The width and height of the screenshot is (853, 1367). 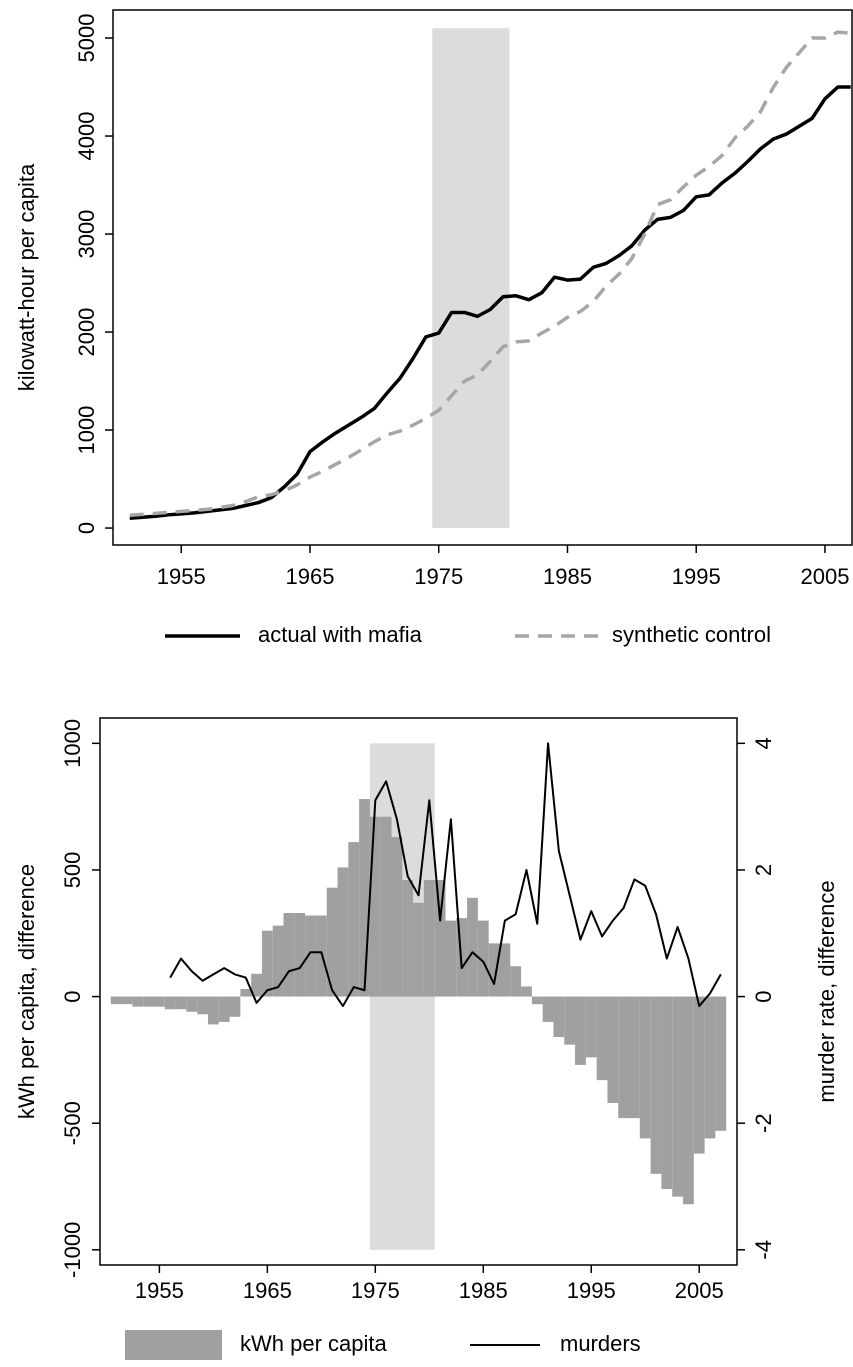 I want to click on y-tick-label: -1000, so click(x=72, y=1250).